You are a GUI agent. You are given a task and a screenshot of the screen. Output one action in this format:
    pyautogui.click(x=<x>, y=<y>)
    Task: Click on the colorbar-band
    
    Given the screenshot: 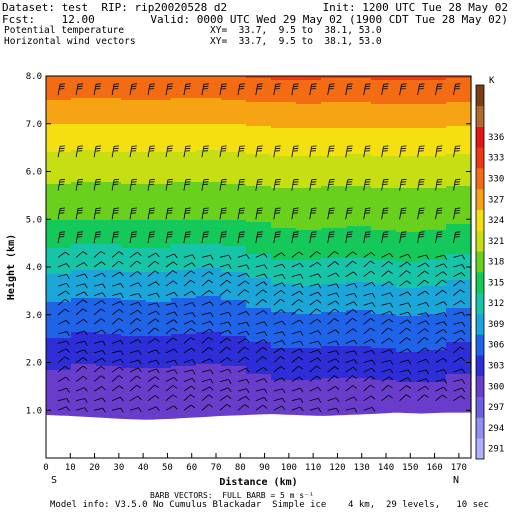 What is the action you would take?
    pyautogui.click(x=480, y=283)
    